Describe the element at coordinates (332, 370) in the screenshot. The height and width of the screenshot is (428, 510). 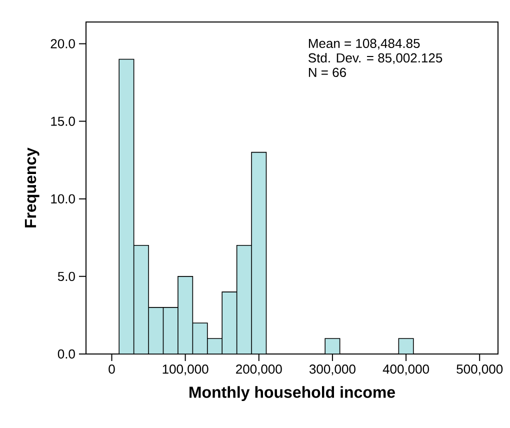
I see `x-tick-label: 300,000` at that location.